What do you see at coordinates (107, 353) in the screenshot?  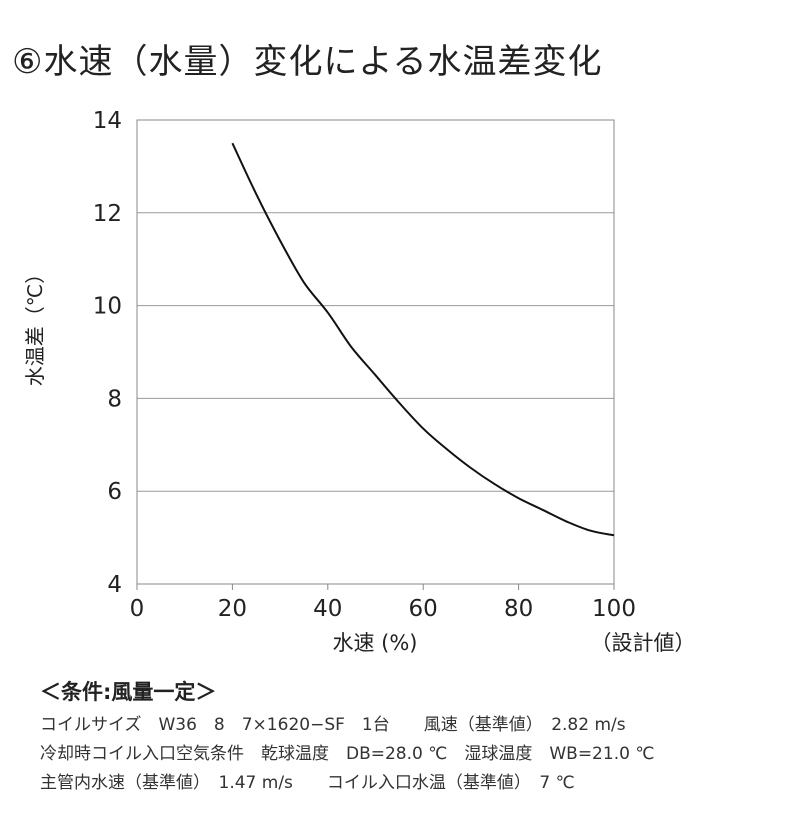 I see `y-tick-labels: 4 6 8 10 12 14` at bounding box center [107, 353].